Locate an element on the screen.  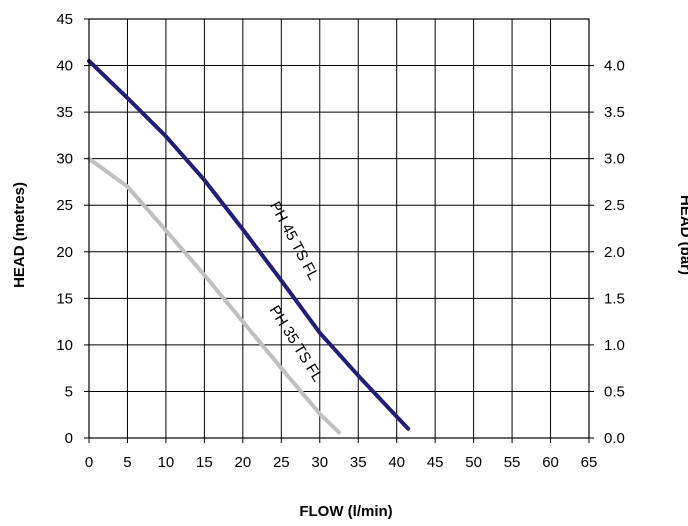
x-tick-label: 55 is located at coordinates (512, 462).